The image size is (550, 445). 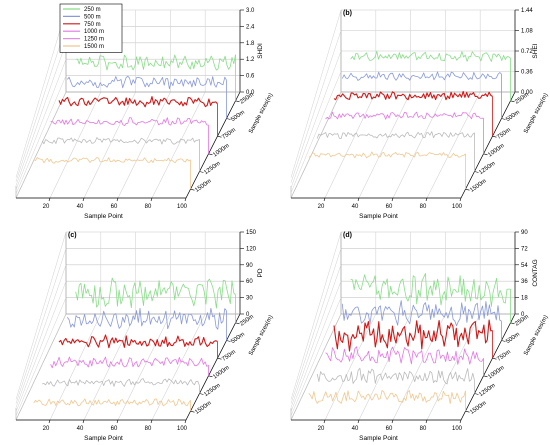 I want to click on z-tick-label: 1.08, so click(x=527, y=32).